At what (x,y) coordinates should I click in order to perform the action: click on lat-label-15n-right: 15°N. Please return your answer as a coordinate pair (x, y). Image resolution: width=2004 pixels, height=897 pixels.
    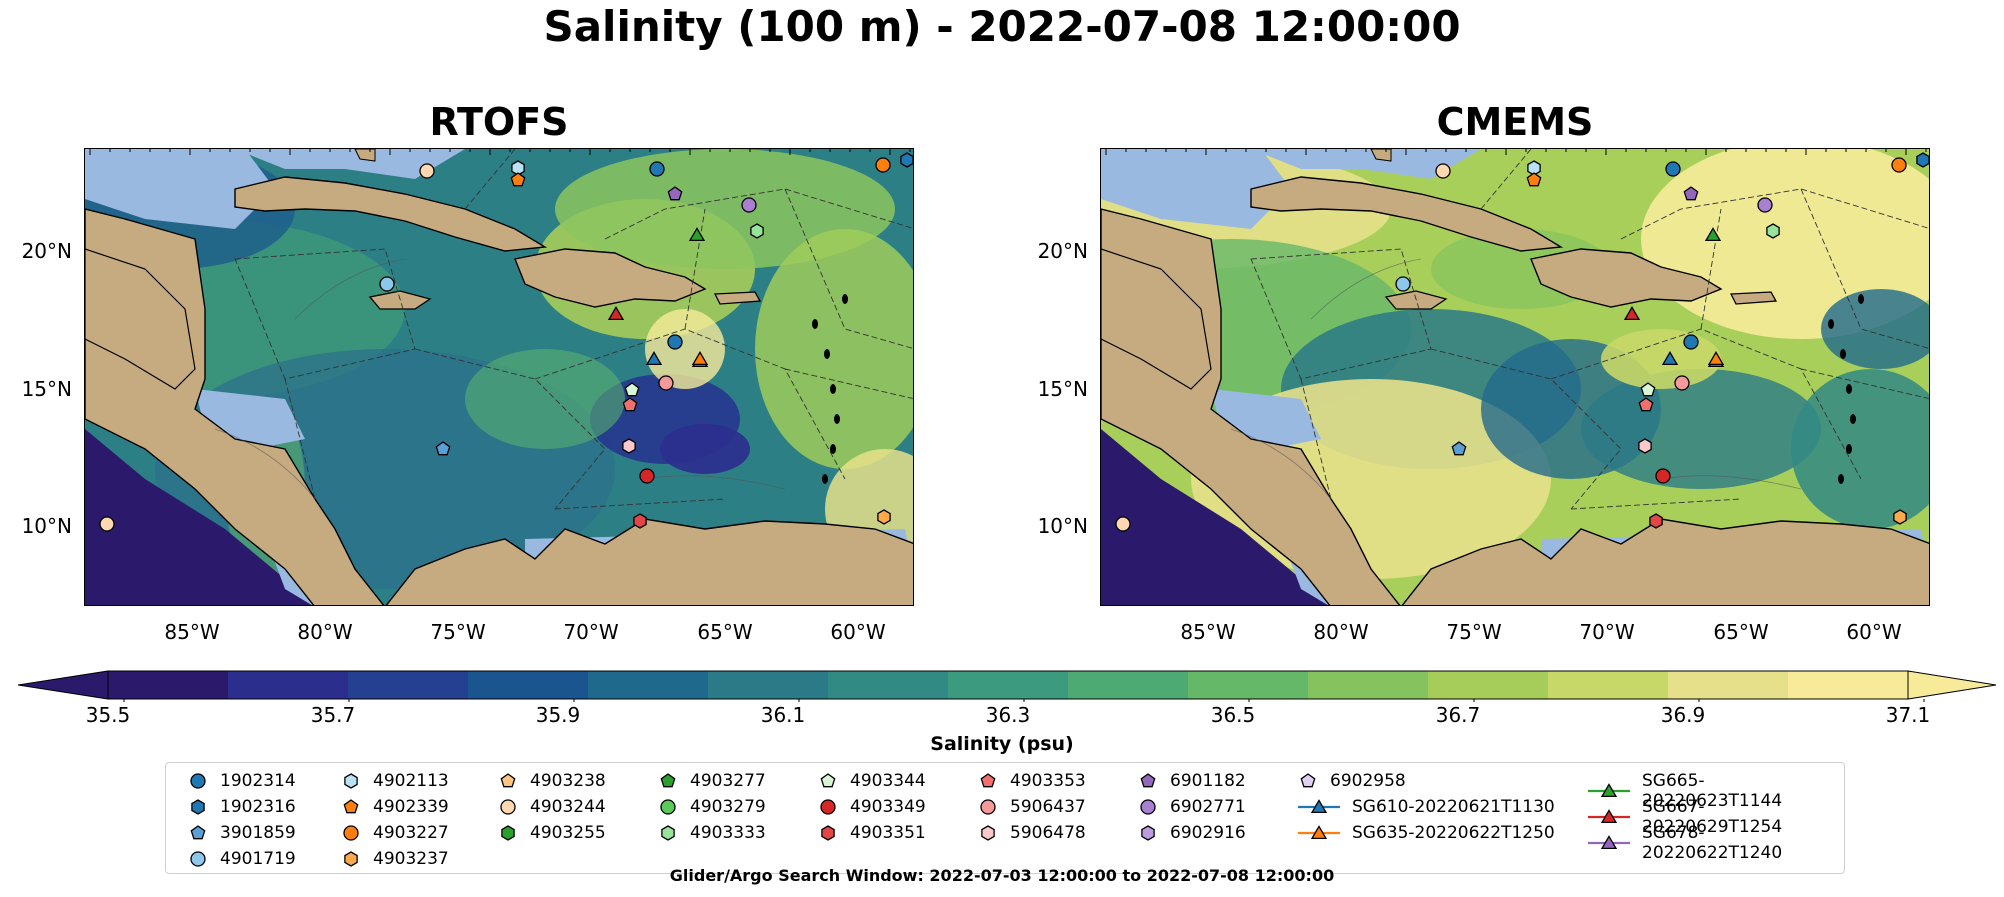
    Looking at the image, I should click on (1062, 389).